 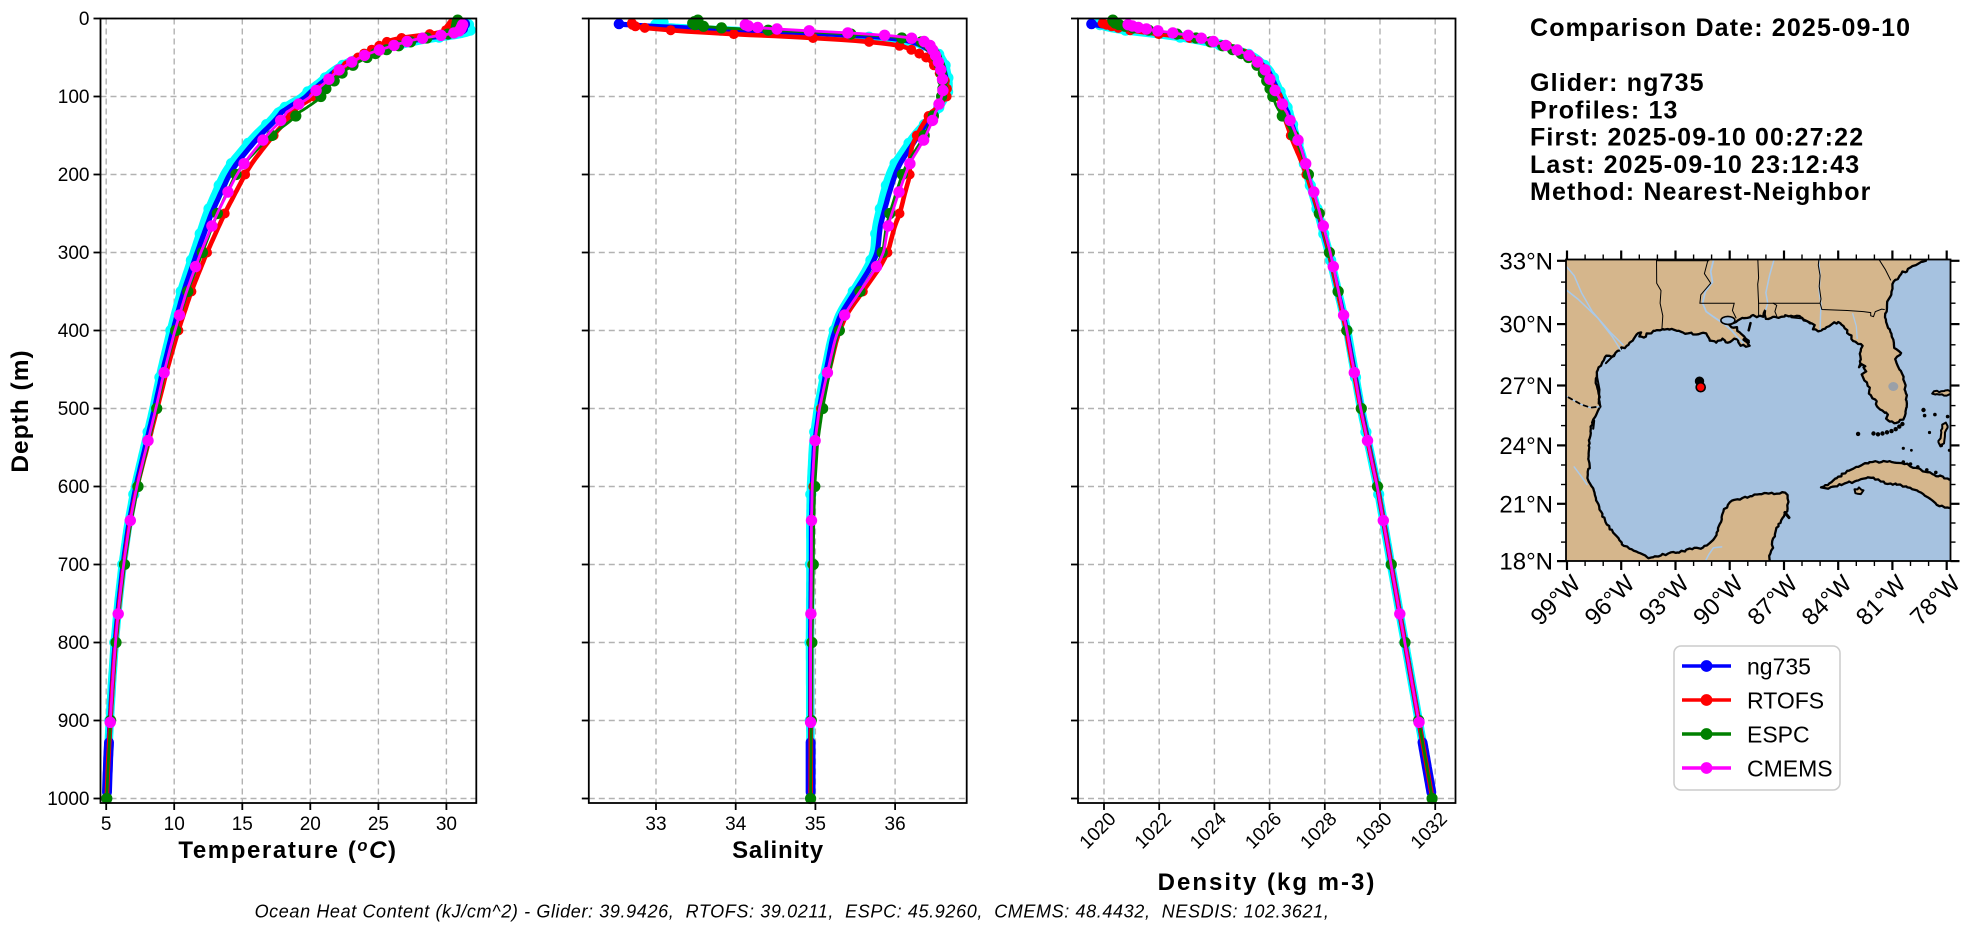 I want to click on svg-text: 500, so click(x=74, y=409).